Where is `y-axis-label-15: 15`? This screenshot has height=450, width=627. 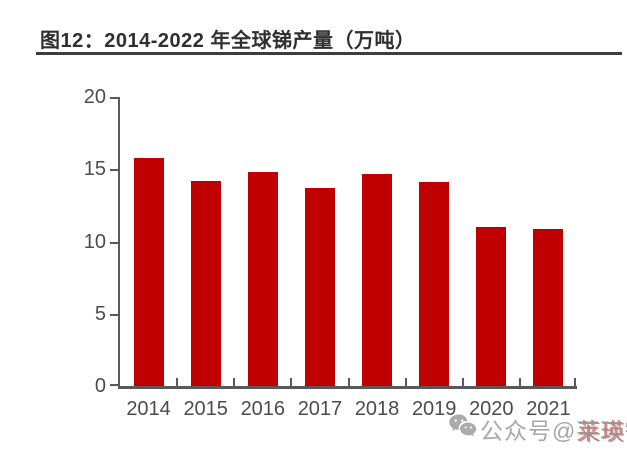
y-axis-label-15: 15 is located at coordinates (94, 169).